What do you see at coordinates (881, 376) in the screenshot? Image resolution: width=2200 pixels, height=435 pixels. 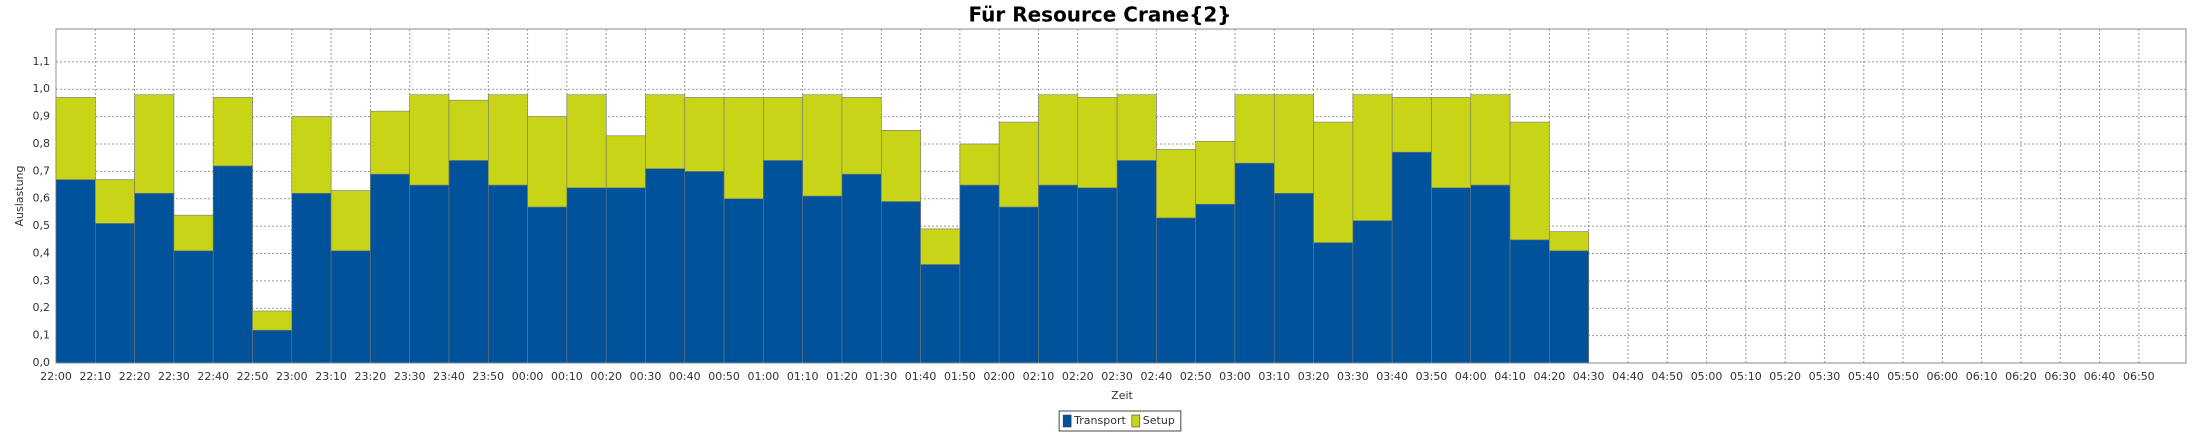 I see `x-tick-label: 01:30` at bounding box center [881, 376].